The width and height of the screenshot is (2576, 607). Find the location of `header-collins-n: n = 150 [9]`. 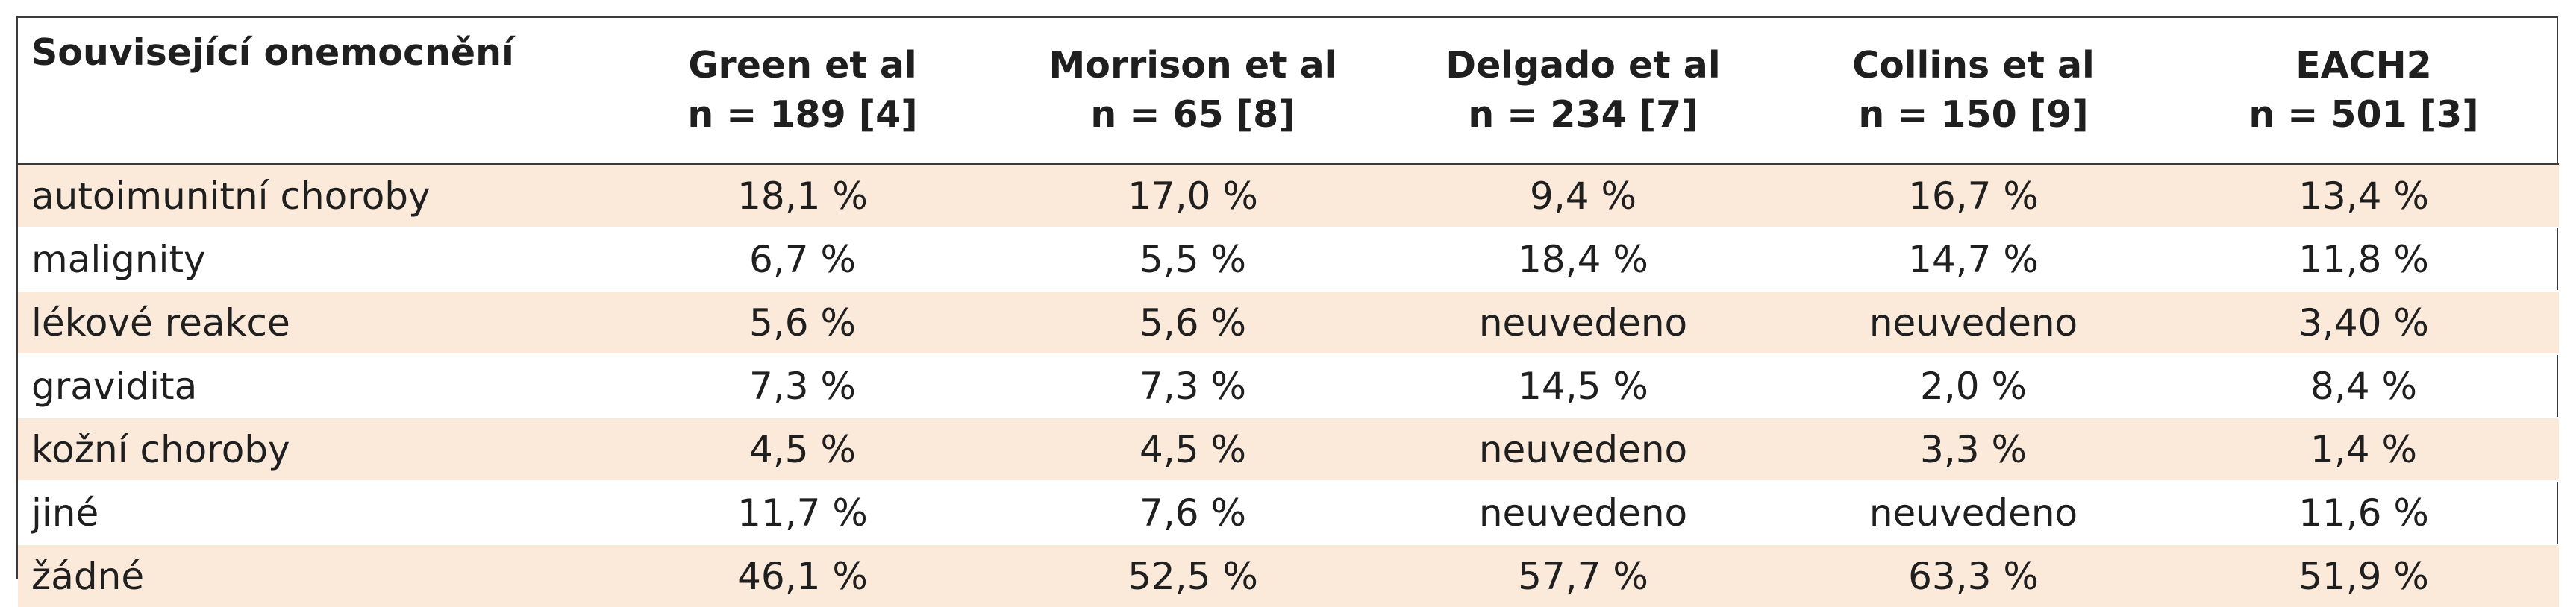

header-collins-n: n = 150 [9] is located at coordinates (1973, 114).